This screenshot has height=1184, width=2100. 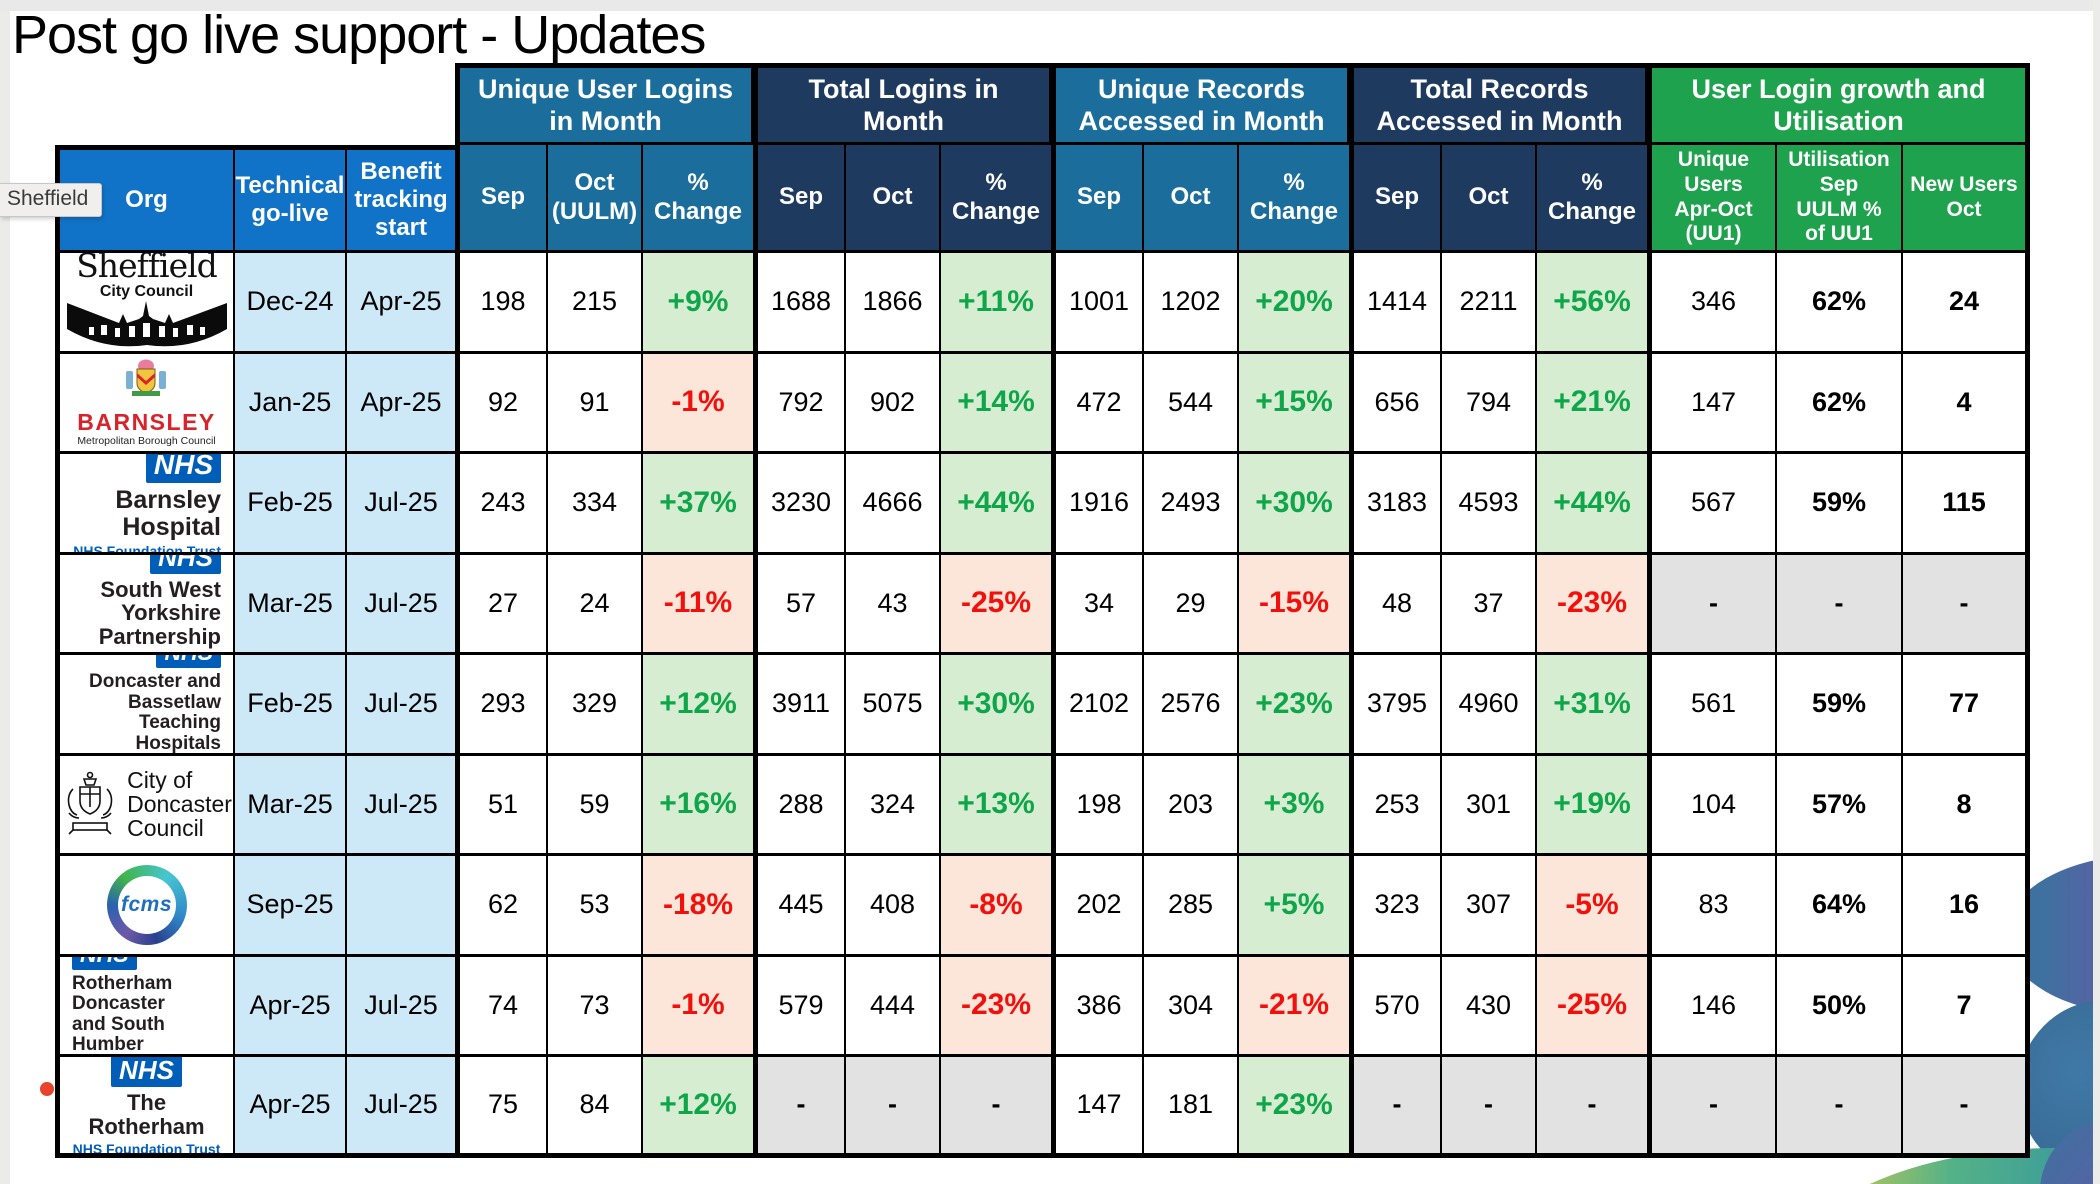 What do you see at coordinates (1489, 906) in the screenshot?
I see `metric-cell: 307` at bounding box center [1489, 906].